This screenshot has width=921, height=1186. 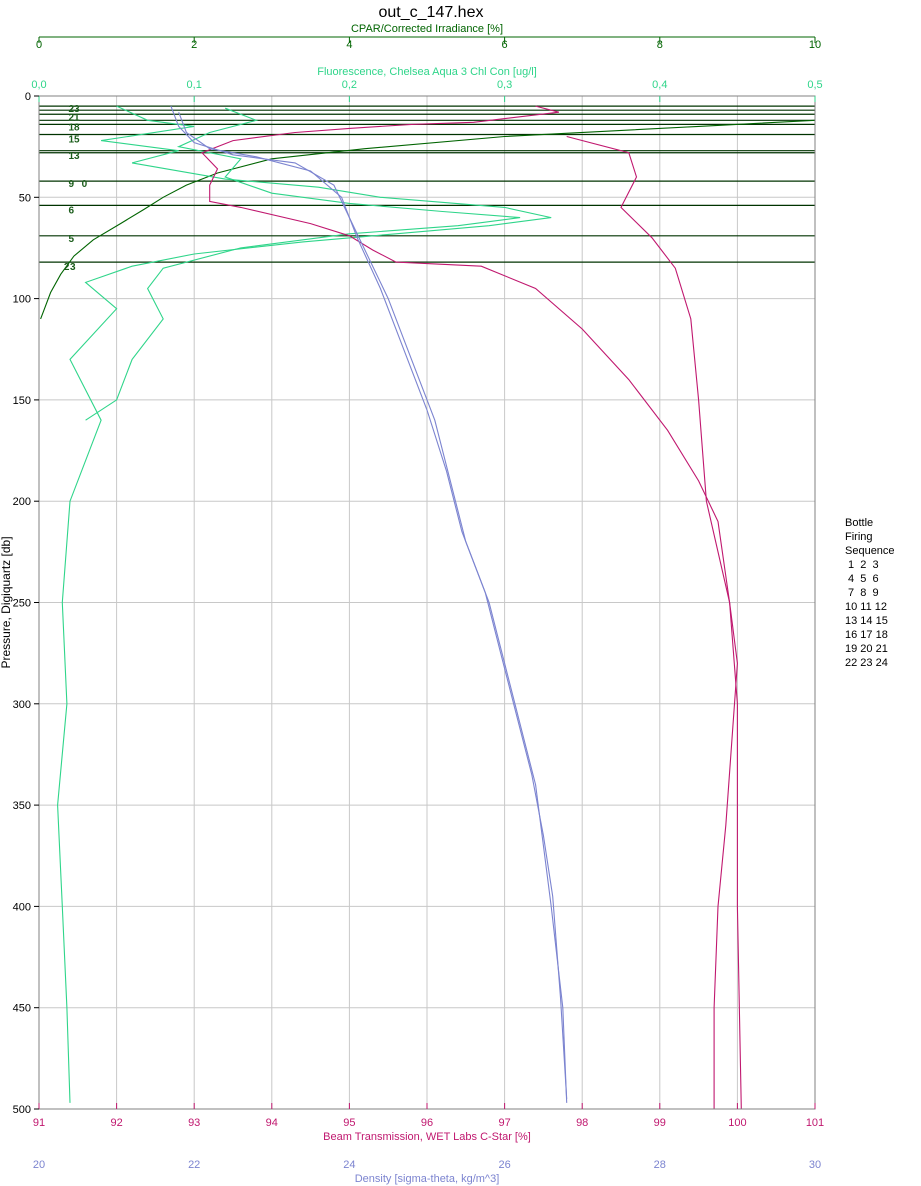 I want to click on x-axis-title-trans: Beam Transmission, WET Labs C-Star [%], so click(x=427, y=1137).